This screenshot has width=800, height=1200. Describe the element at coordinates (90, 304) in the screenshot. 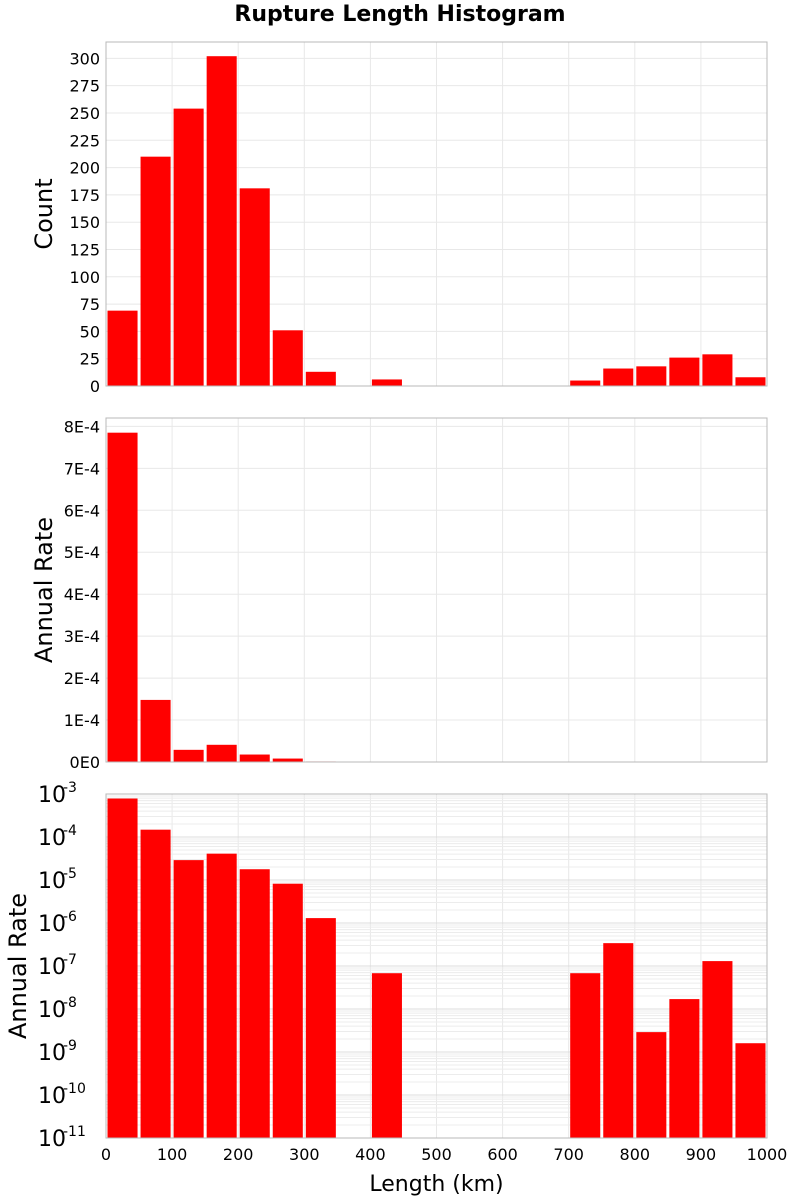

I see `y-tick-label: 75` at that location.